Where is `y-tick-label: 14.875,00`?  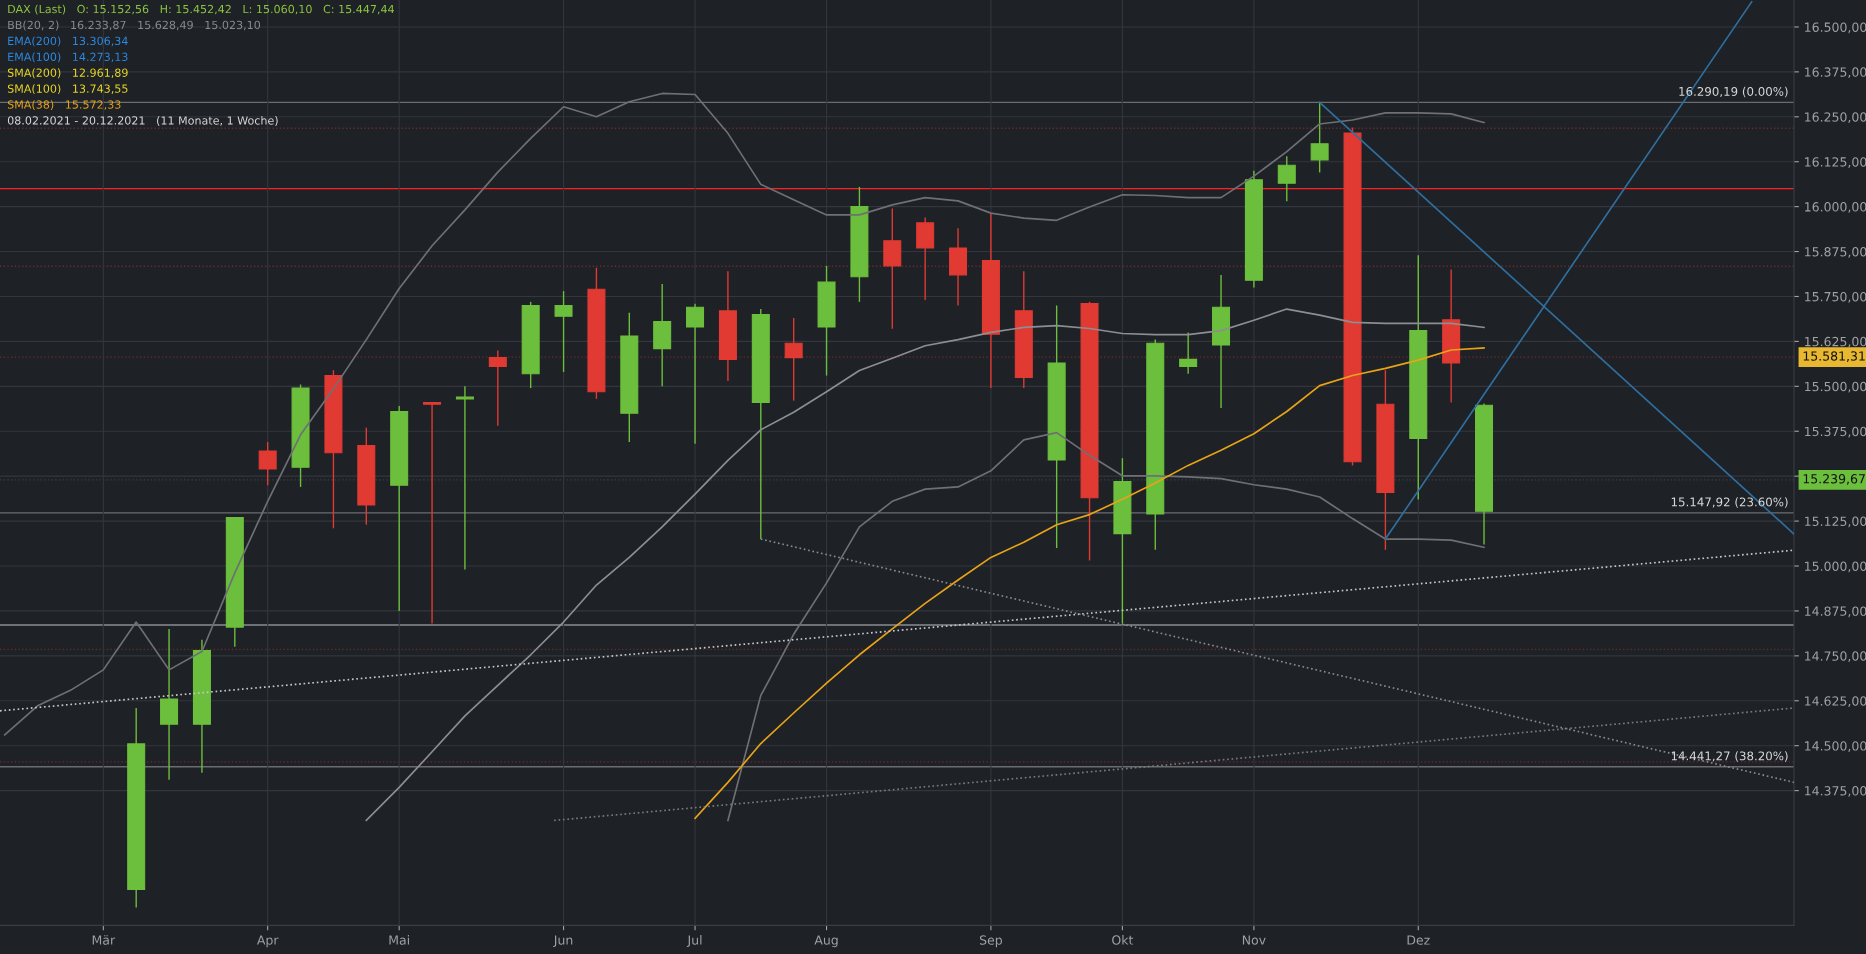 y-tick-label: 14.875,00 is located at coordinates (1835, 612).